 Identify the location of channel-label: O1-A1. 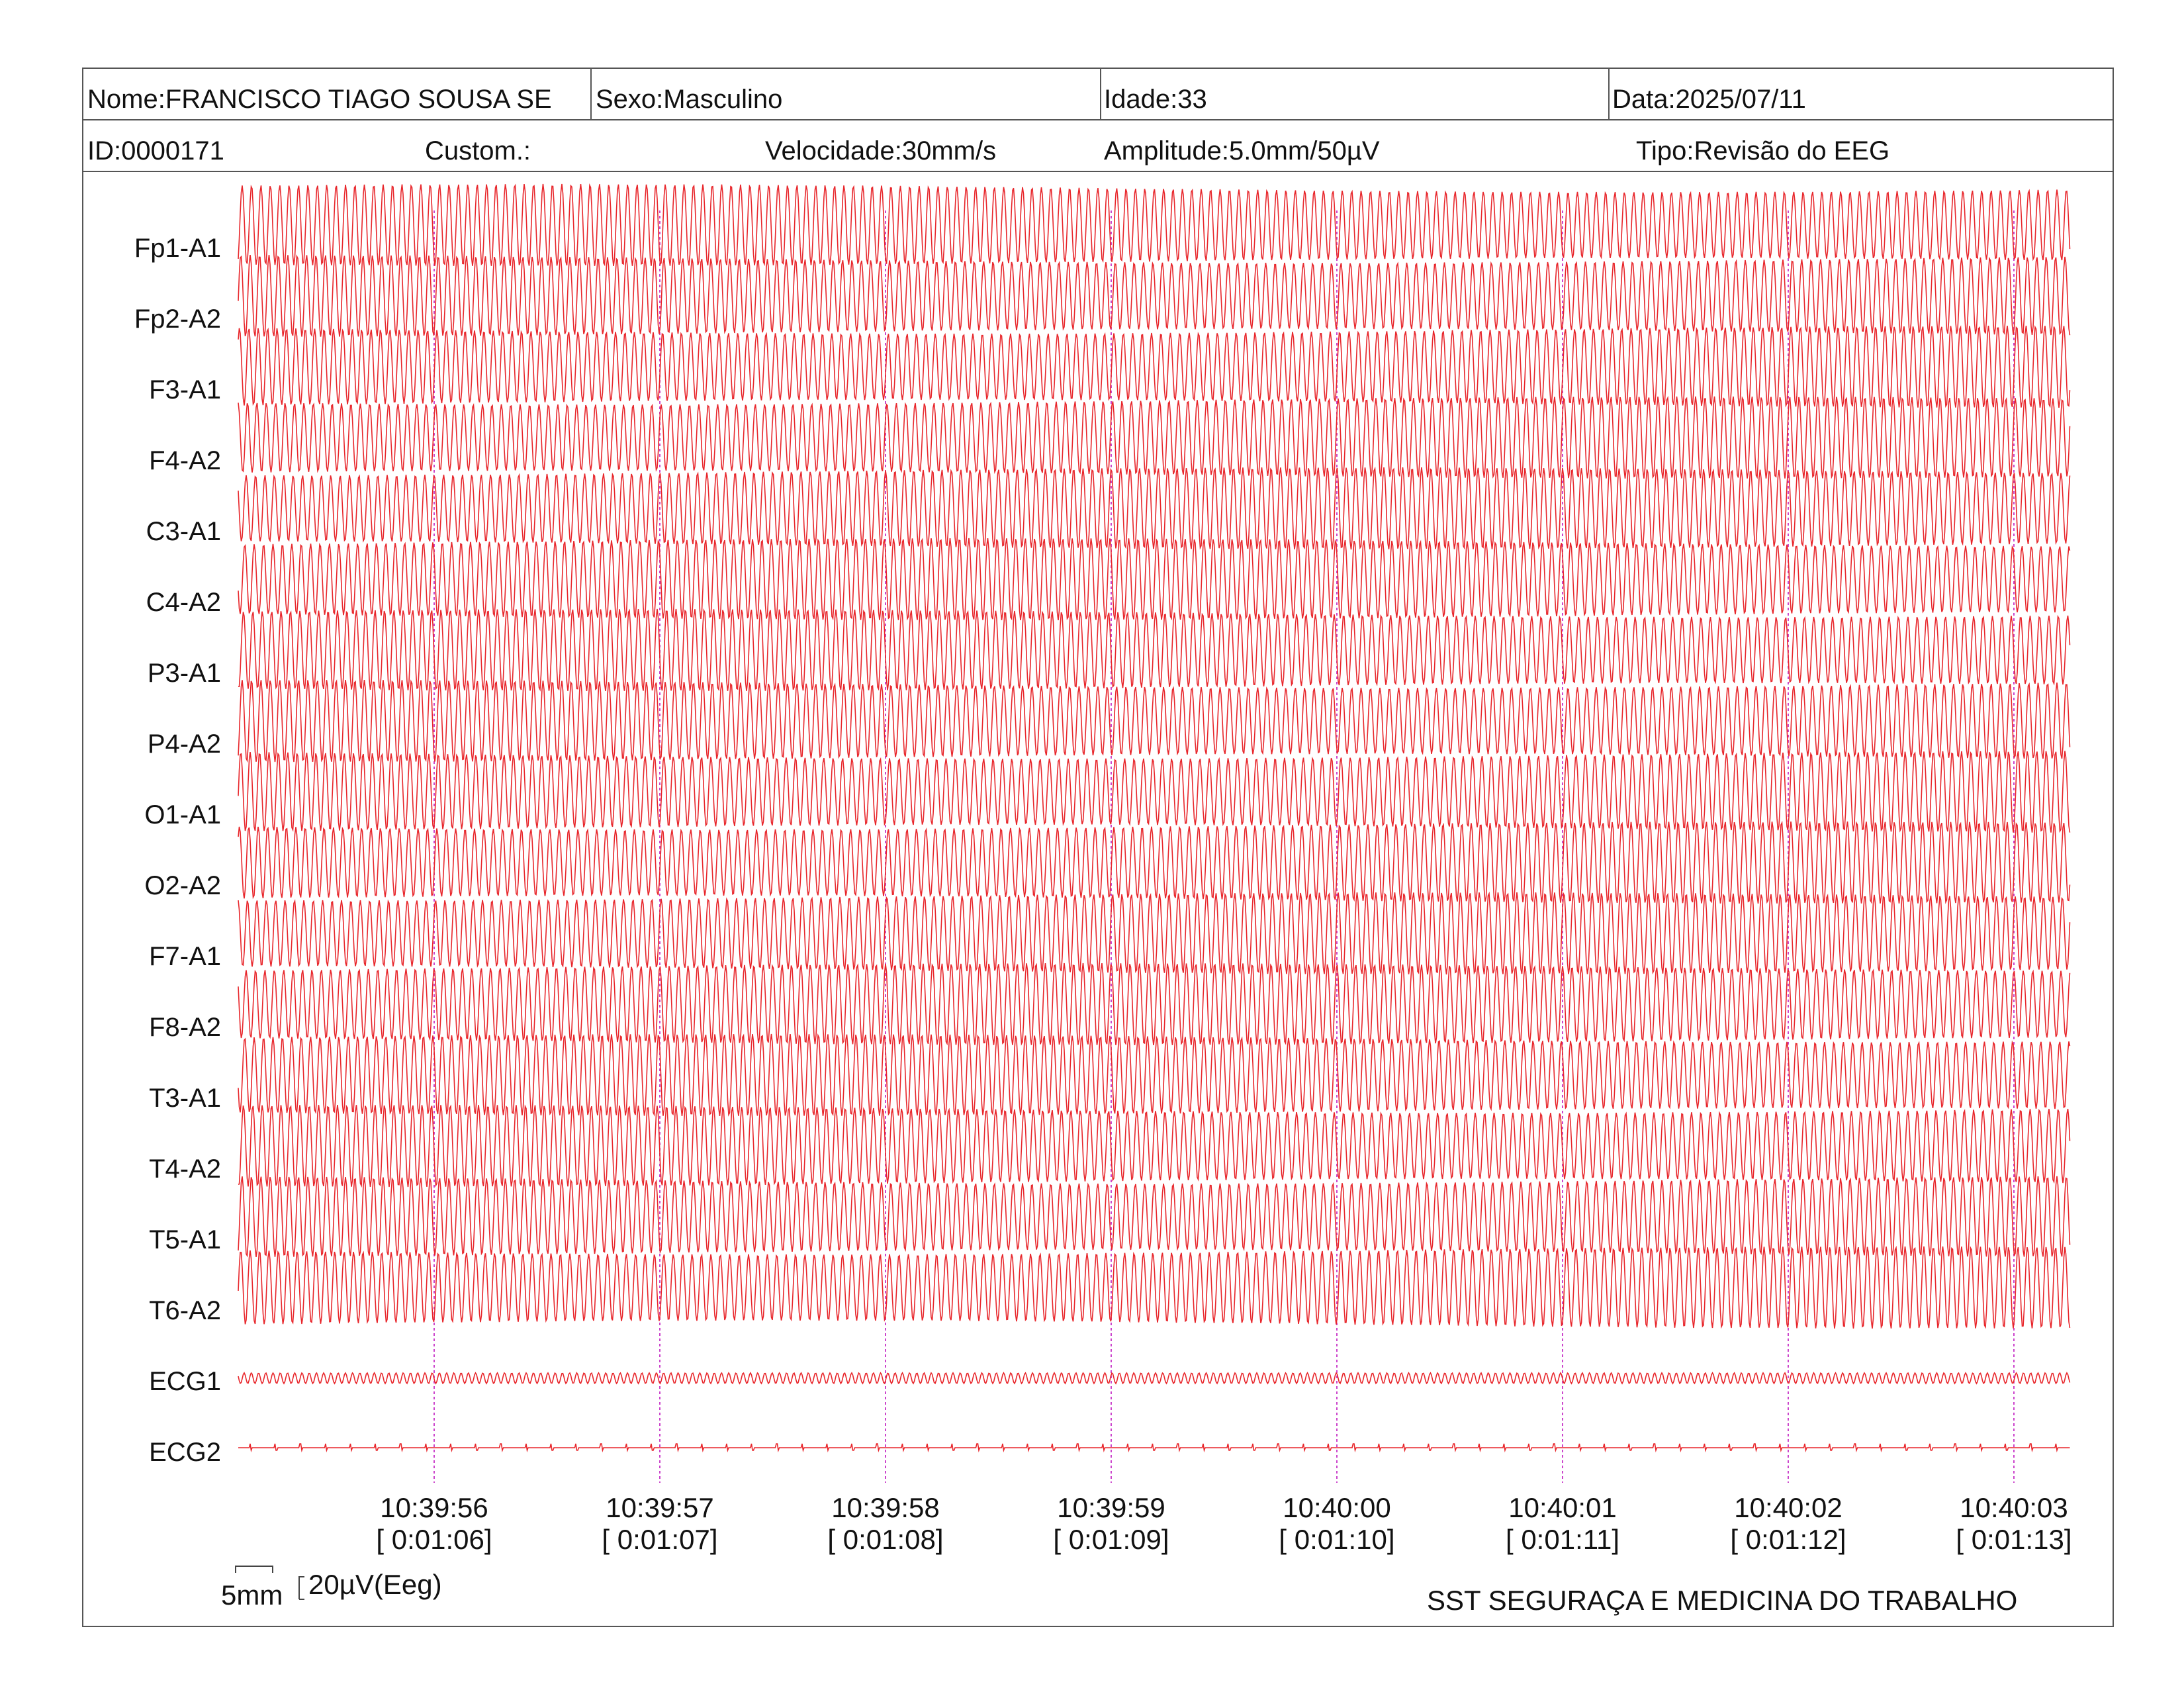
(182, 814).